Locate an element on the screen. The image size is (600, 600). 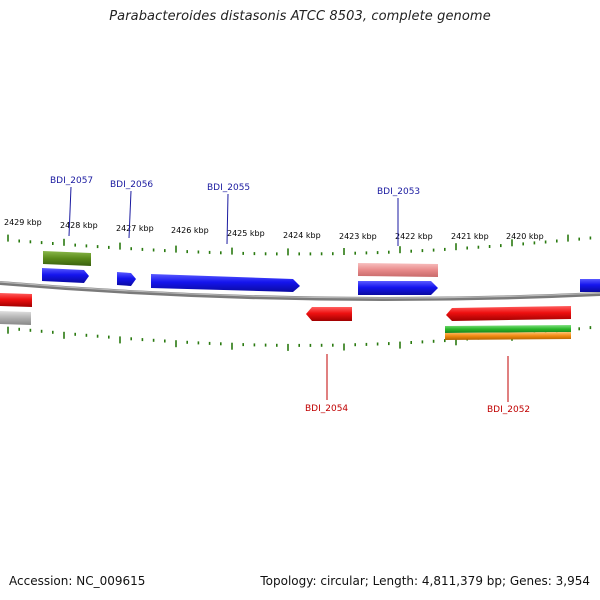
kbp-tick-label: 2429 kbp is located at coordinates (23, 222).